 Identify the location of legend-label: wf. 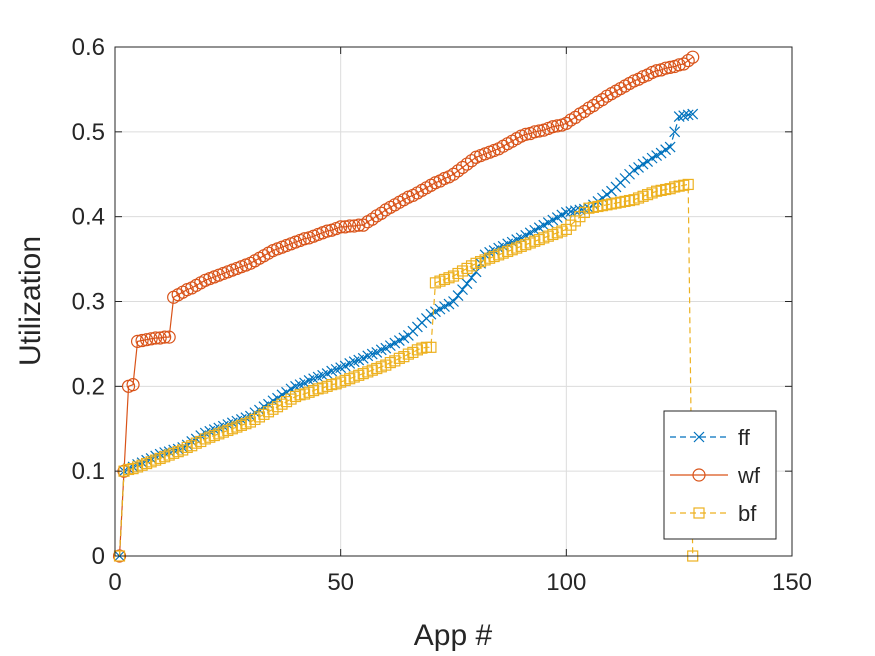
(749, 475).